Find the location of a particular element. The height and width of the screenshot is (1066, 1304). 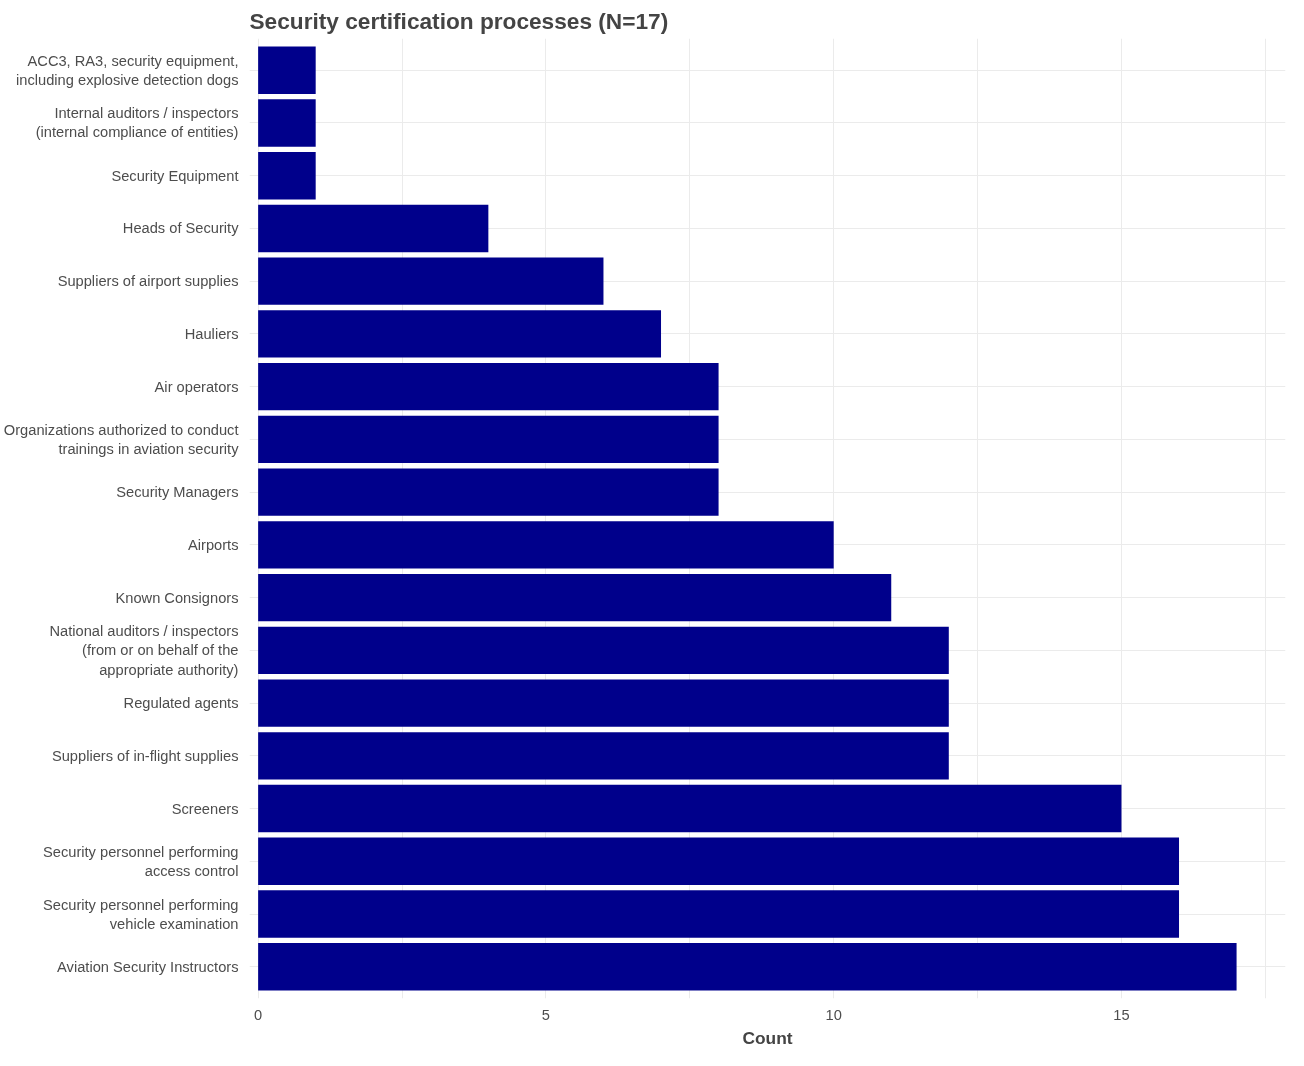

x-tick-label: 15 is located at coordinates (1121, 1014).